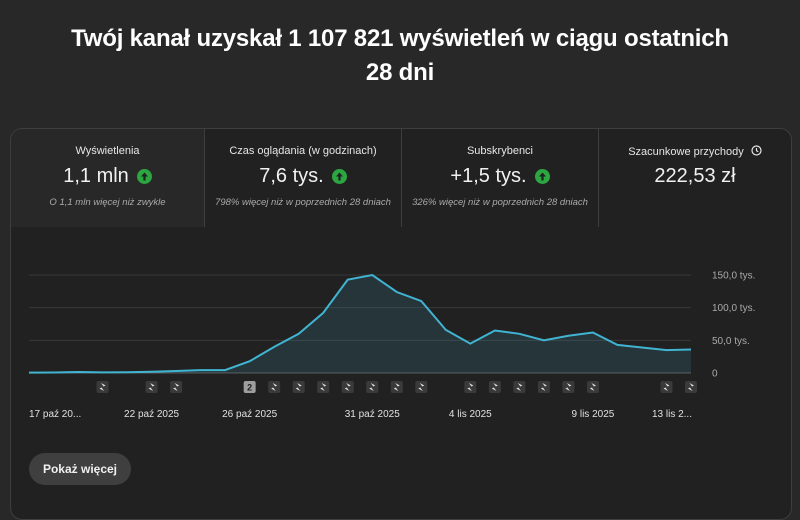  What do you see at coordinates (303, 151) in the screenshot?
I see `metric-label: Czas oglądania (w godzinach)` at bounding box center [303, 151].